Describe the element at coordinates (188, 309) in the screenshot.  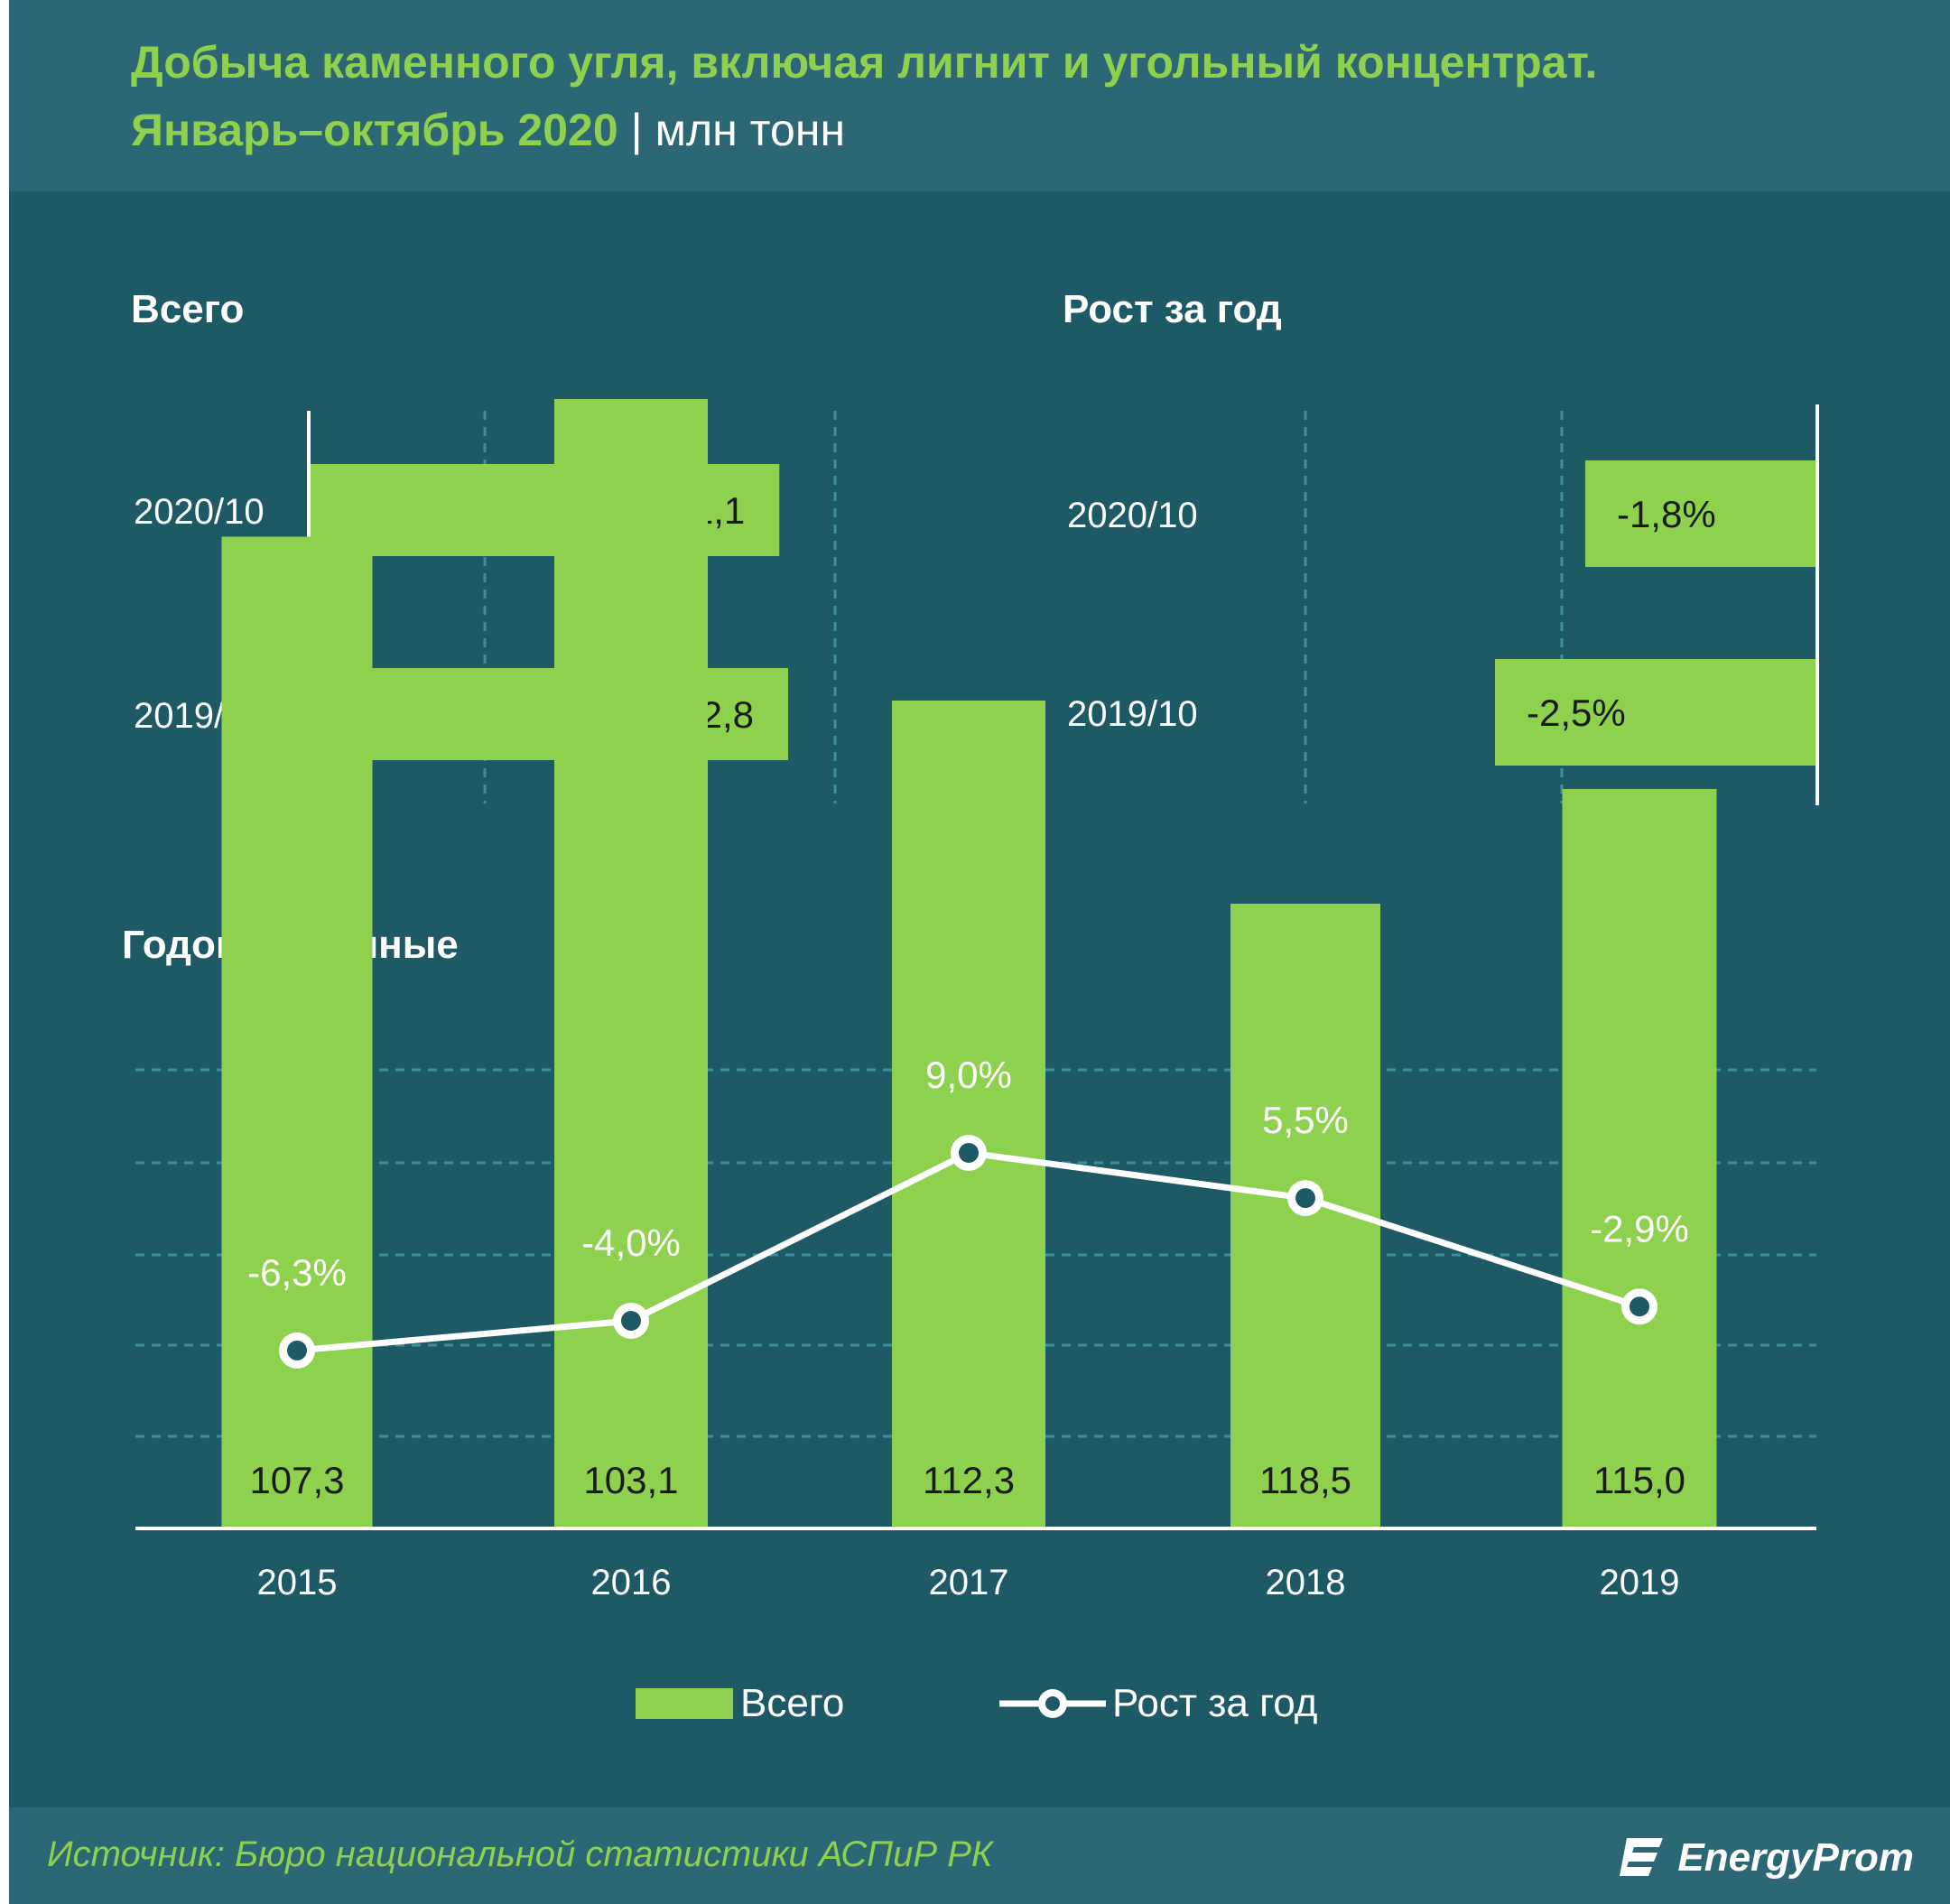
I see `section-title-total: Всего` at that location.